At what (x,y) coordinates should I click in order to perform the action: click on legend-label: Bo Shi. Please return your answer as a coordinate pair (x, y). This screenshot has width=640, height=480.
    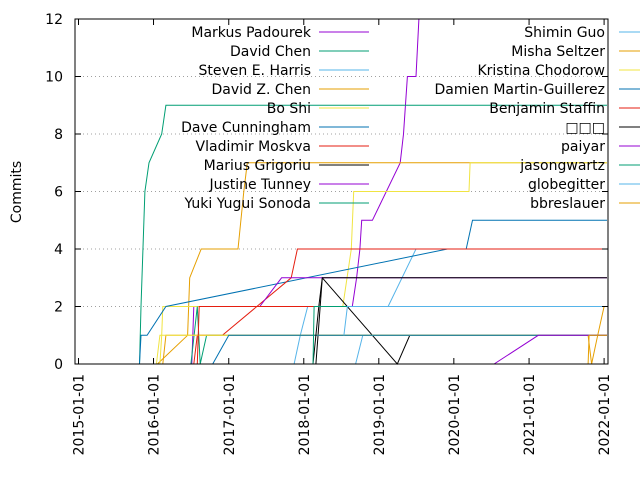
    Looking at the image, I should click on (289, 109).